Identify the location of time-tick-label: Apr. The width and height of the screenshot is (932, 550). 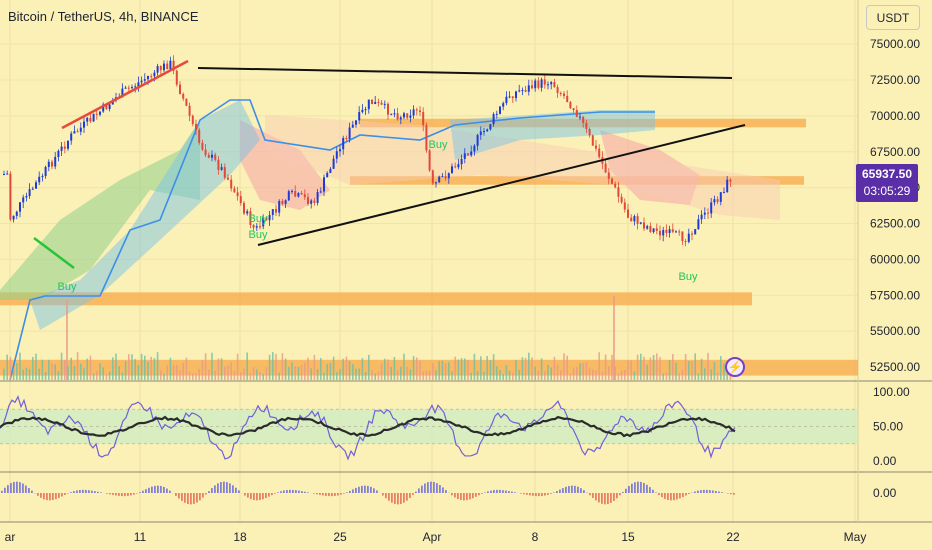
(432, 537).